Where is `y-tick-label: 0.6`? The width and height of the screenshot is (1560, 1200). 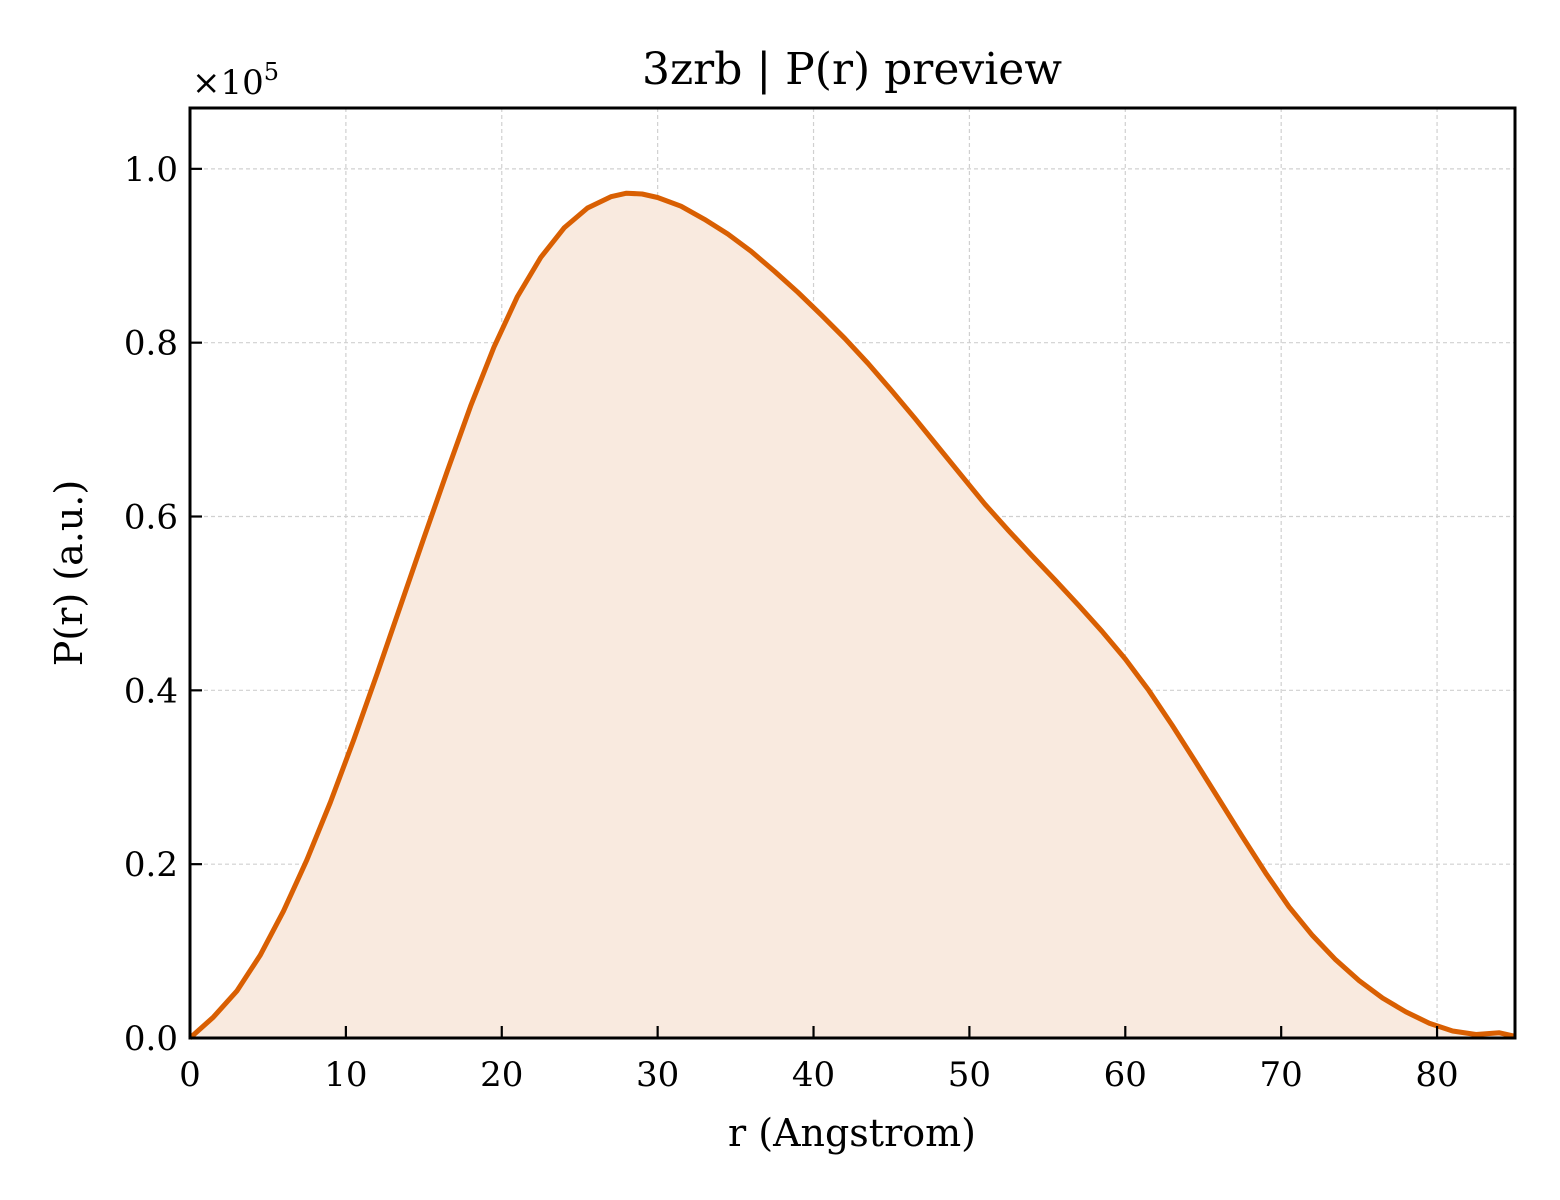
y-tick-label: 0.6 is located at coordinates (151, 518).